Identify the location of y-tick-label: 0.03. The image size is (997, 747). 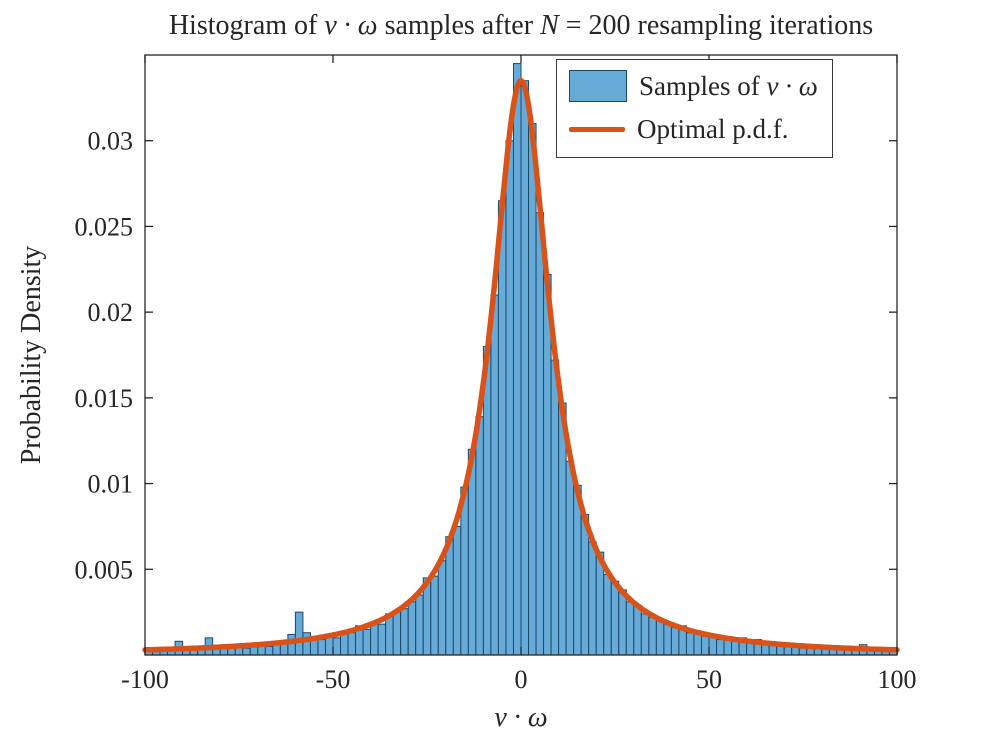
(111, 141).